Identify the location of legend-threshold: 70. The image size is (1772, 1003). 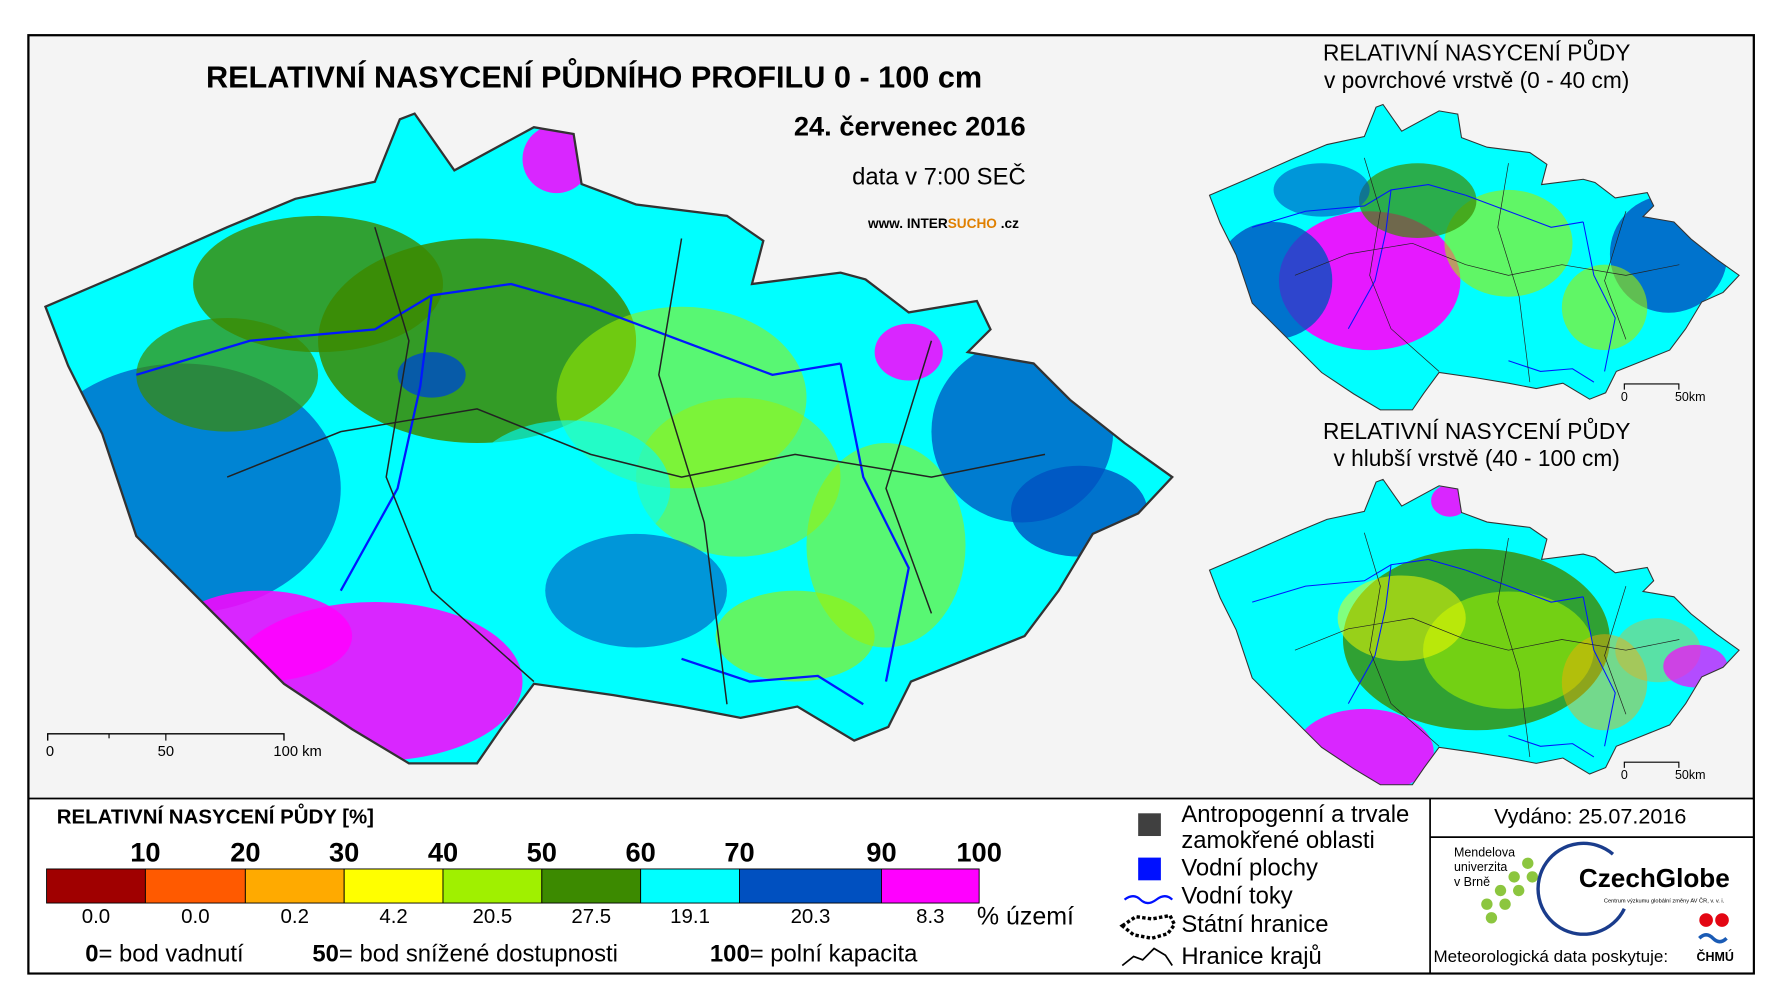
(739, 851).